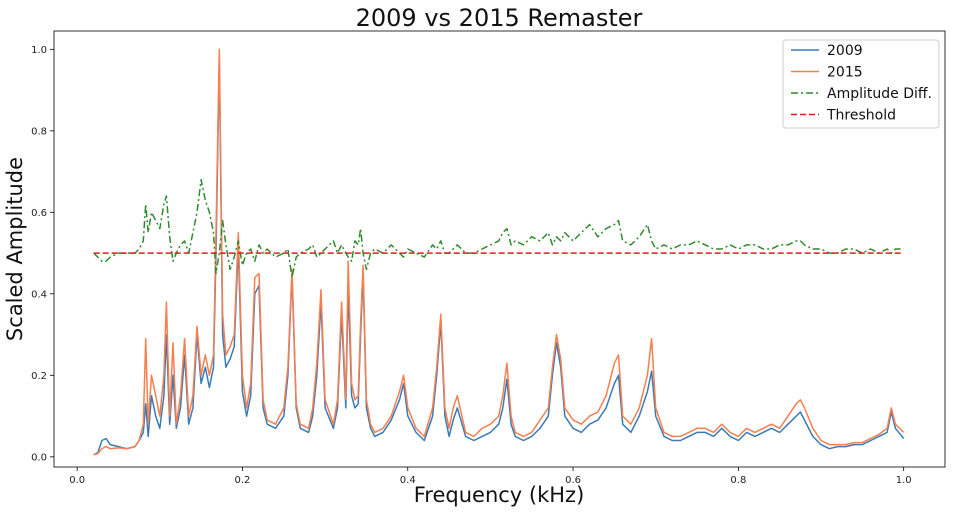 The image size is (953, 514). What do you see at coordinates (77, 480) in the screenshot?
I see `x-tick-label: 0.0` at bounding box center [77, 480].